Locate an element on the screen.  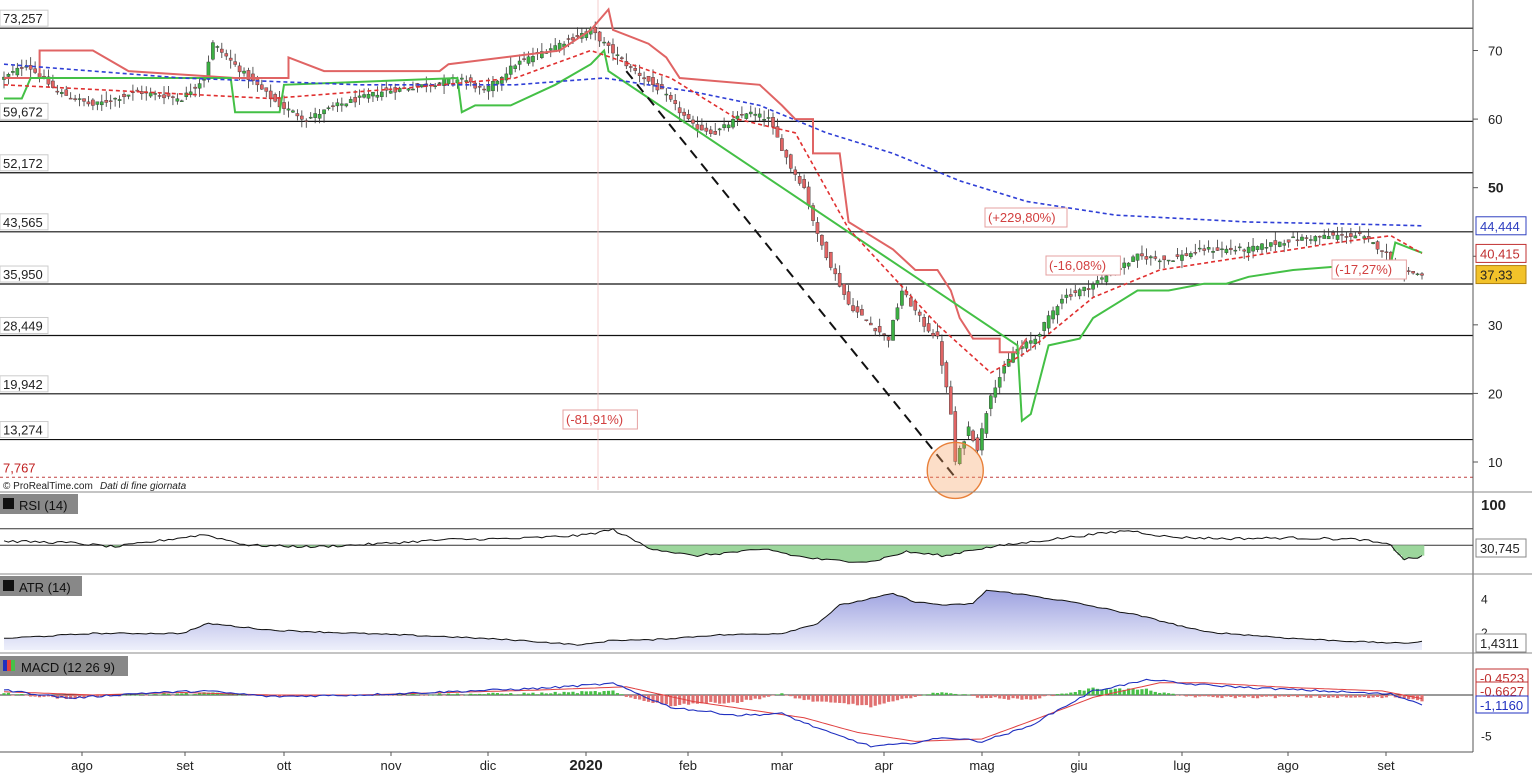
rsi-title-swatch is located at coordinates (8, 503).